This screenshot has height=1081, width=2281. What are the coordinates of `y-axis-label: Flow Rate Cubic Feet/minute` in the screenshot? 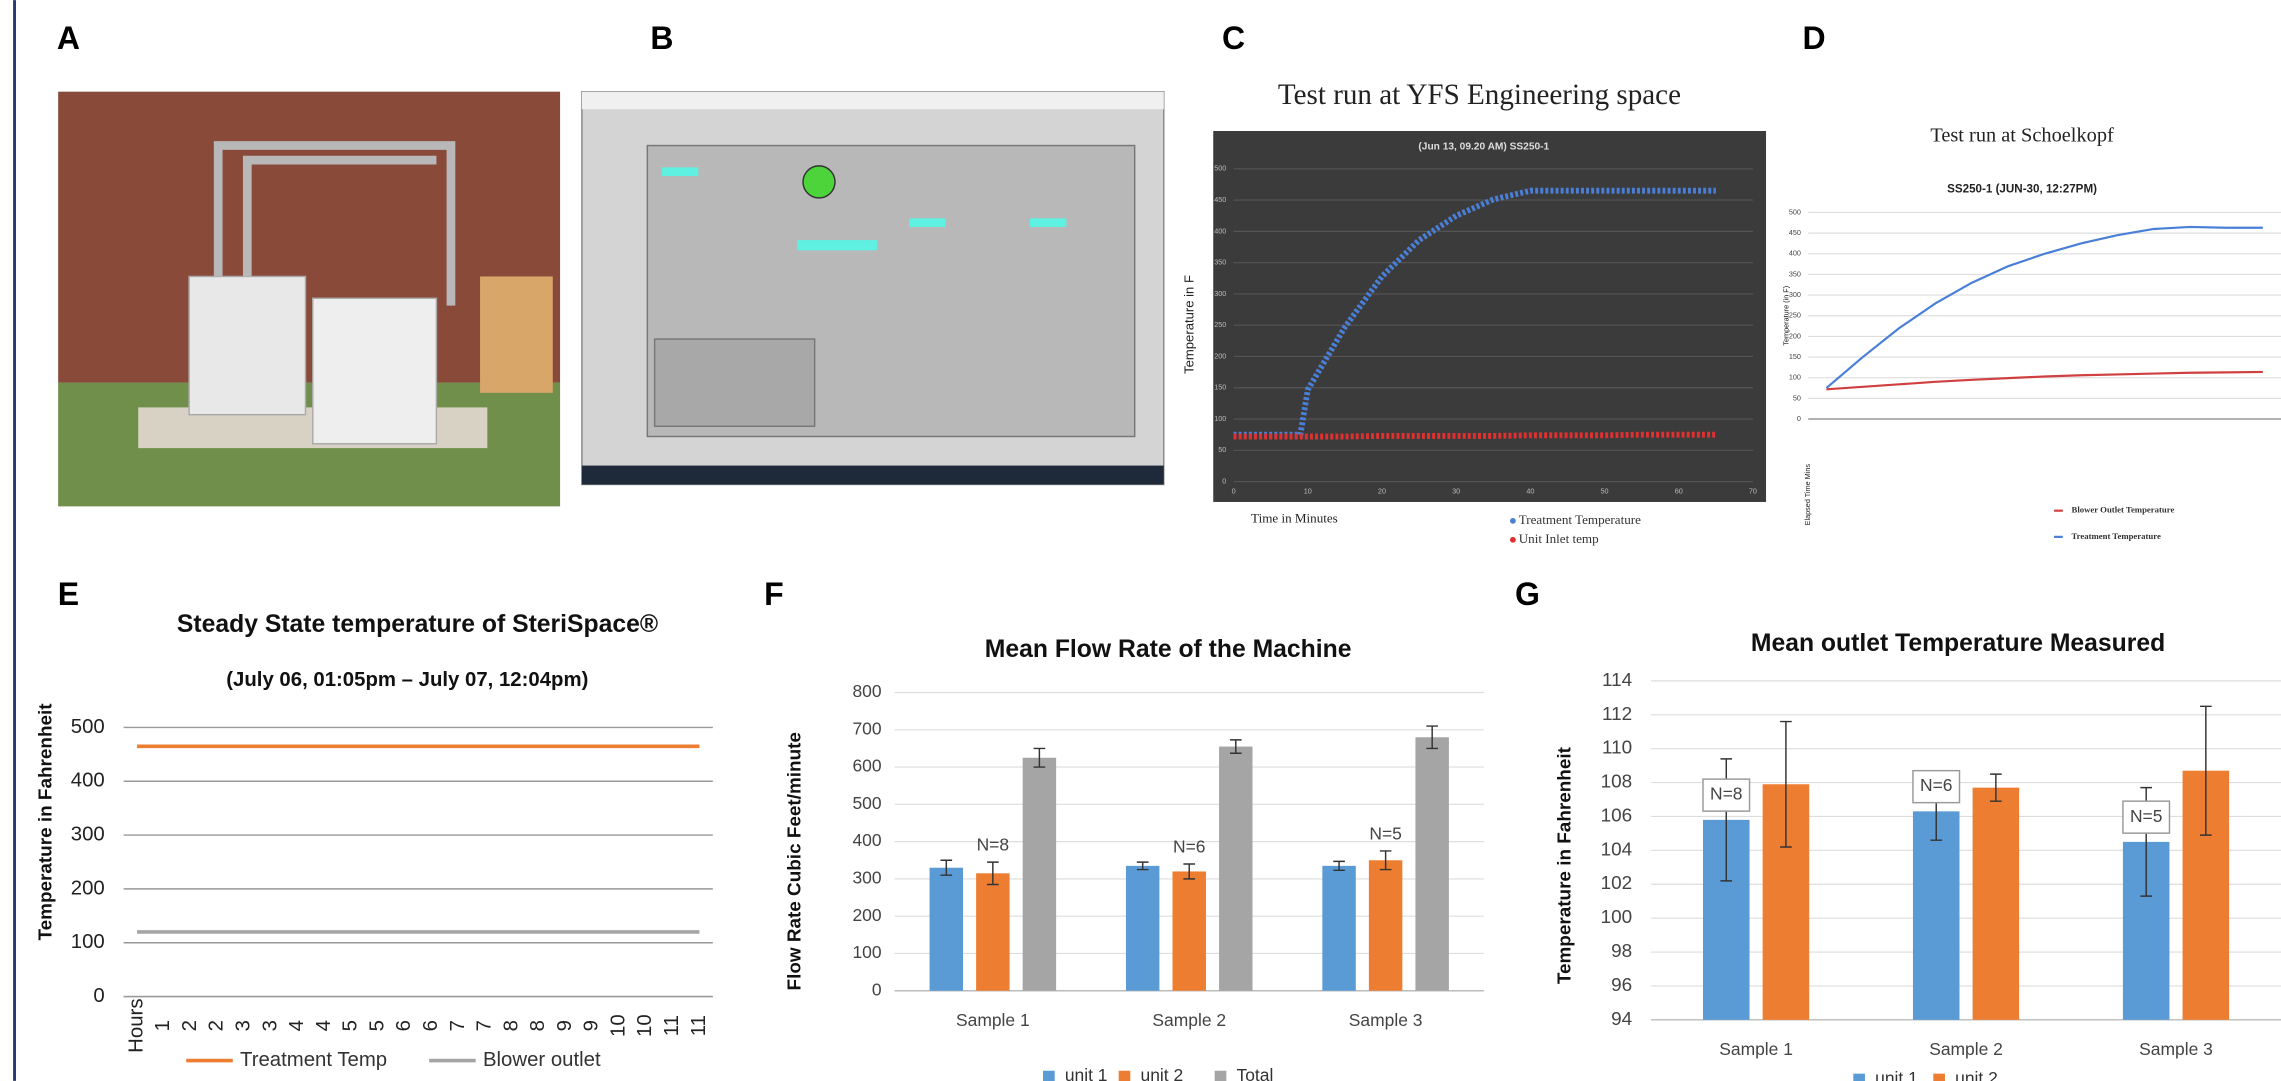 It's located at (795, 861).